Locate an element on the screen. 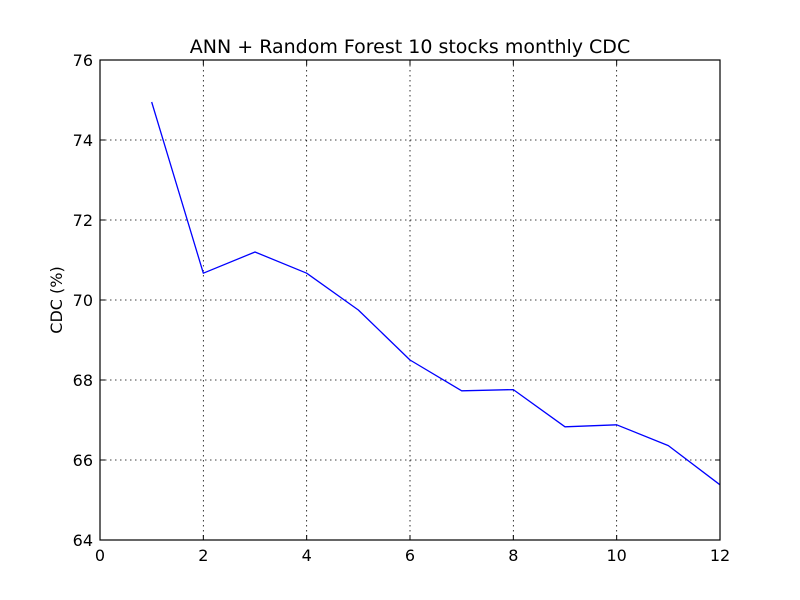 This screenshot has width=800, height=600. y-tick-label: 72 is located at coordinates (83, 220).